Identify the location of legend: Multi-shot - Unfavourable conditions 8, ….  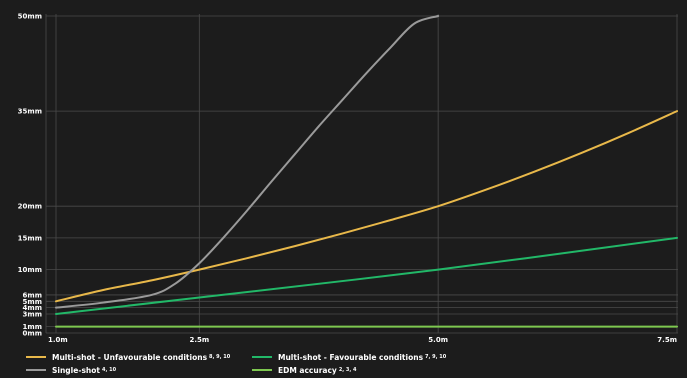
(346, 364).